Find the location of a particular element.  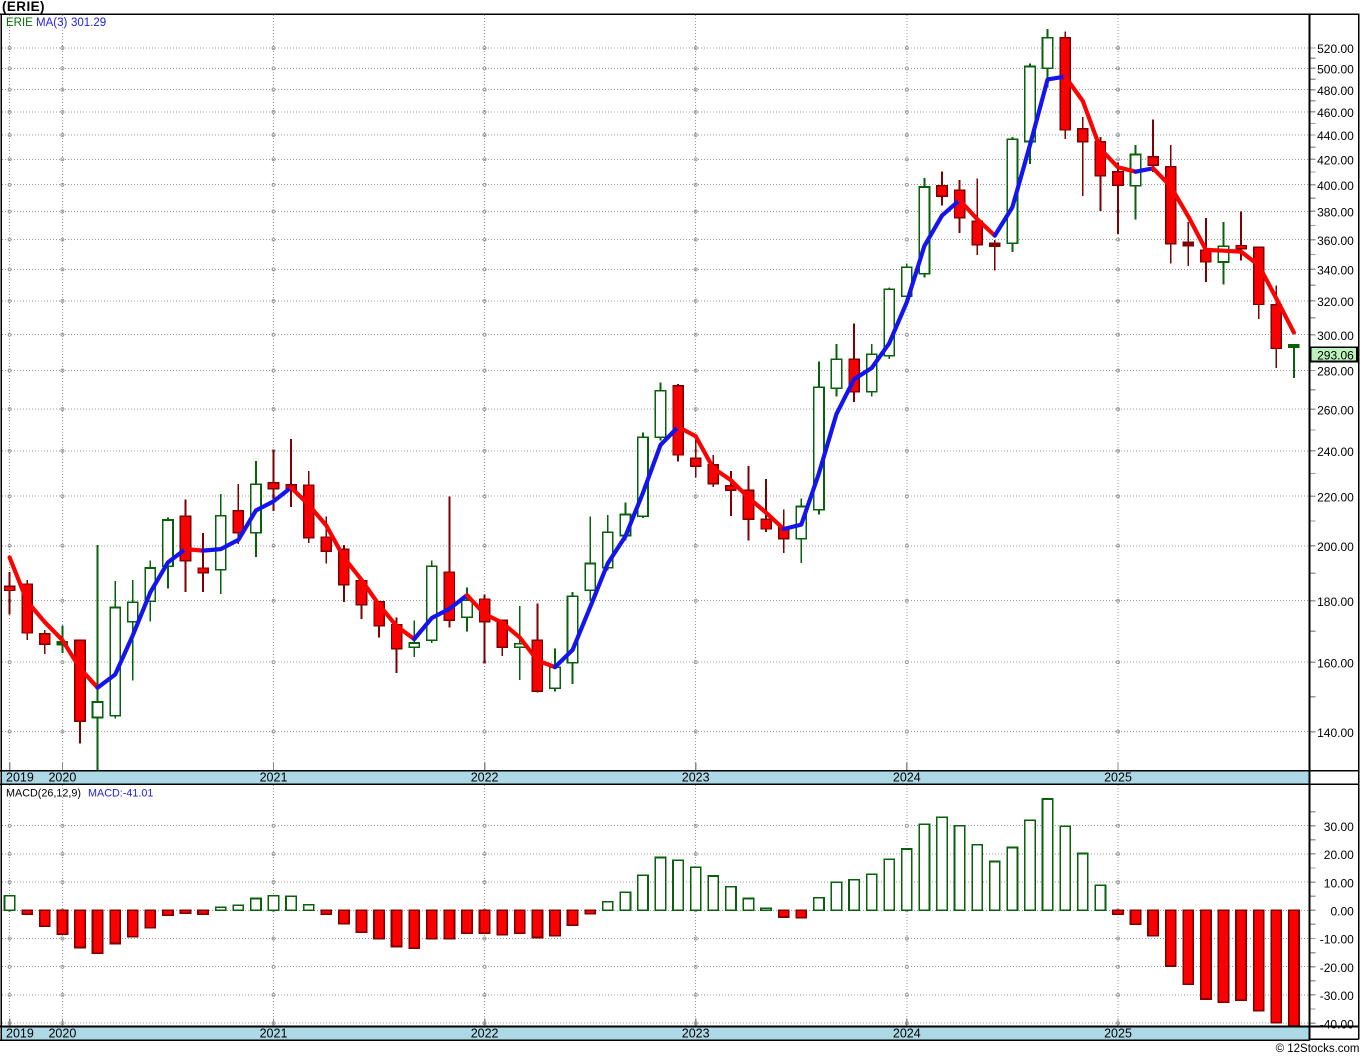

svg-text: 300.00 is located at coordinates (1335, 336).